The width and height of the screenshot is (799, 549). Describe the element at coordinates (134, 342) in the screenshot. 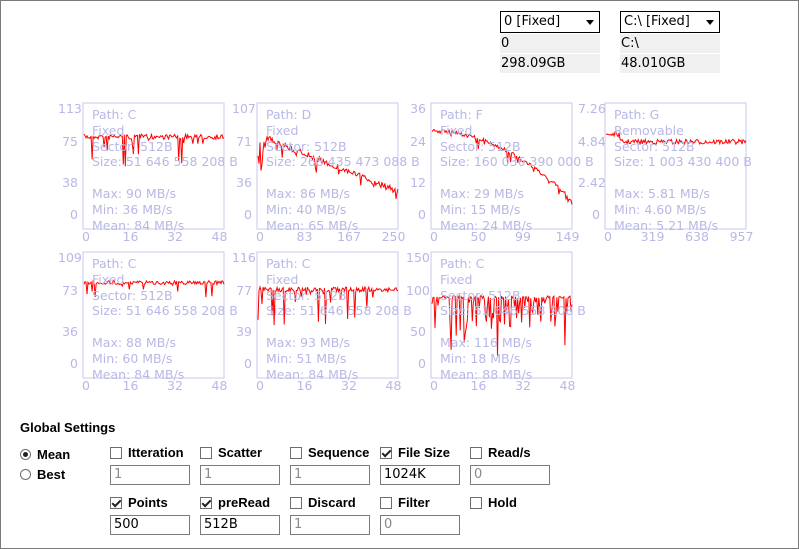

I see `chart-overlay-text: Max: 88 MB/s` at that location.